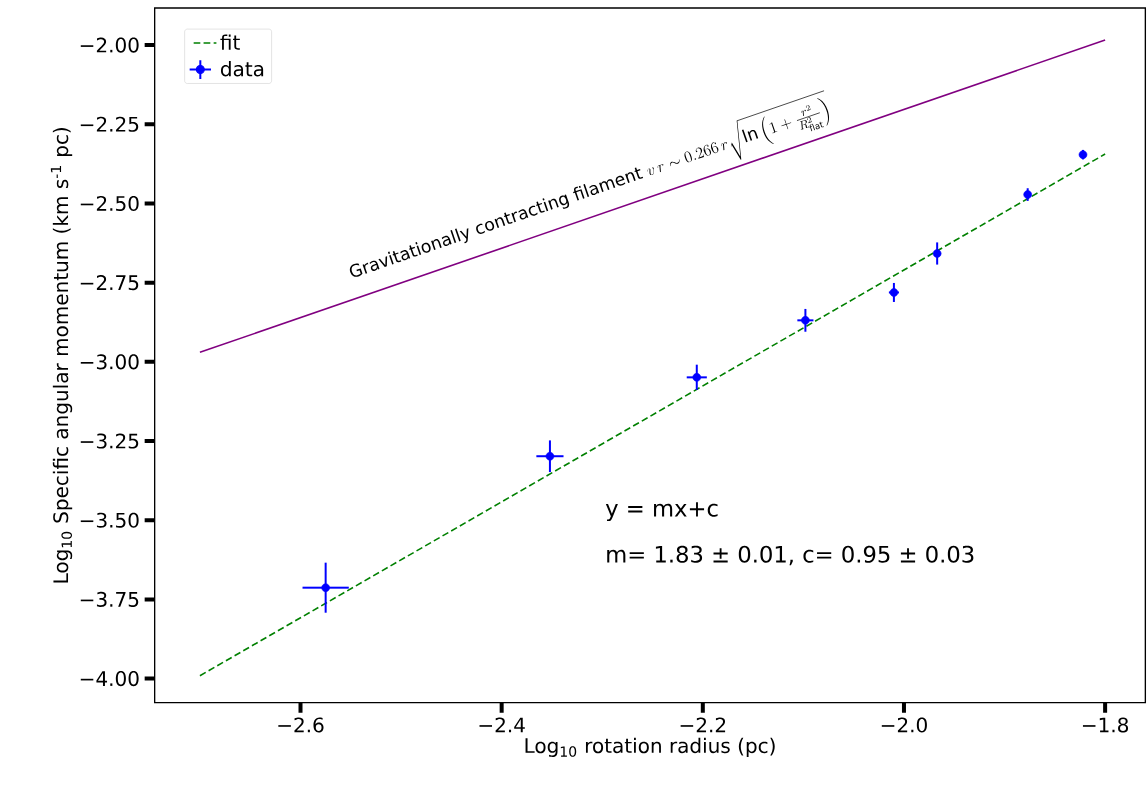 The height and width of the screenshot is (787, 1148). What do you see at coordinates (790, 555) in the screenshot?
I see `annotation: m= 1.83 ± 0.01, c= 0.95 ± 0.03` at bounding box center [790, 555].